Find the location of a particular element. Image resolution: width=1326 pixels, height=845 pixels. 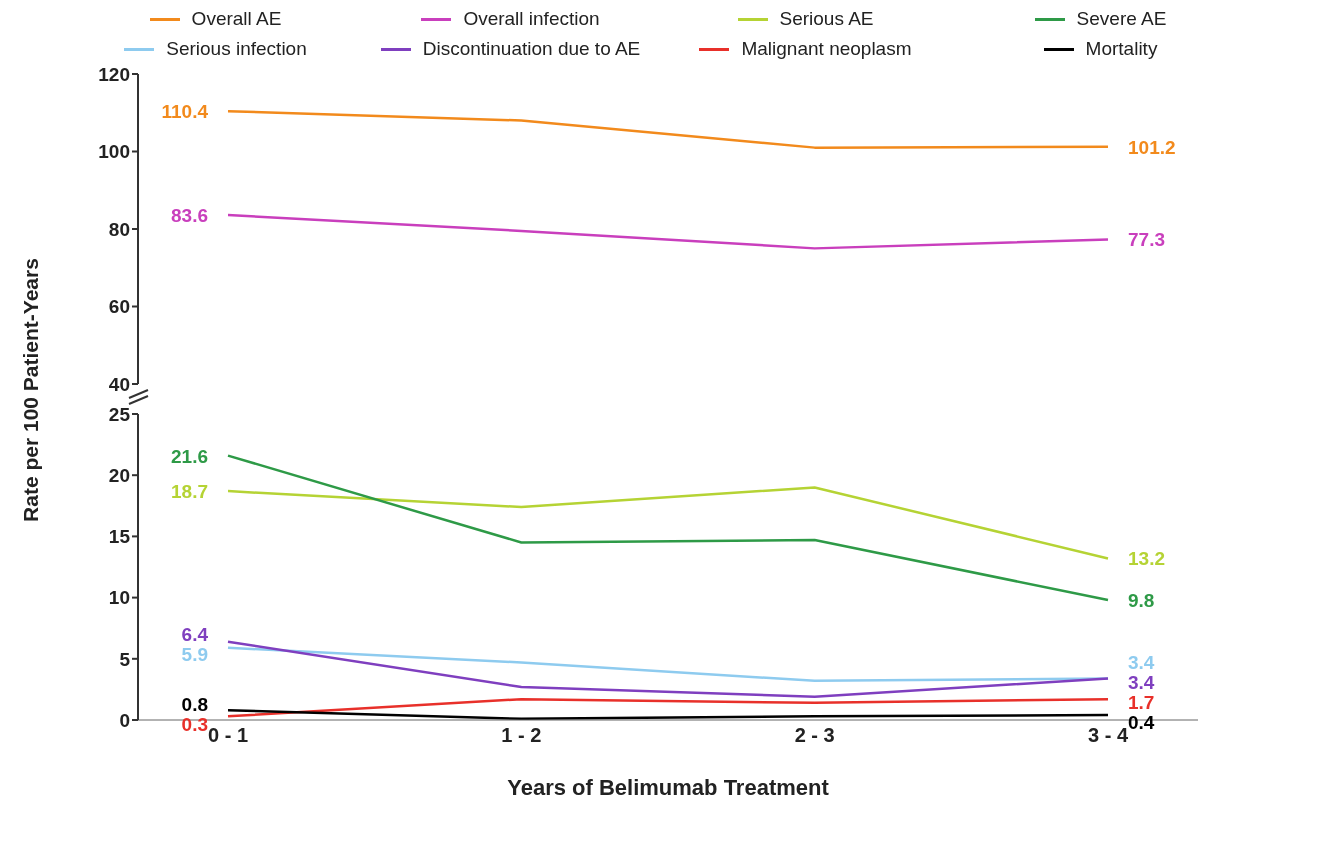

y-tick-label: 25 is located at coordinates (119, 414).